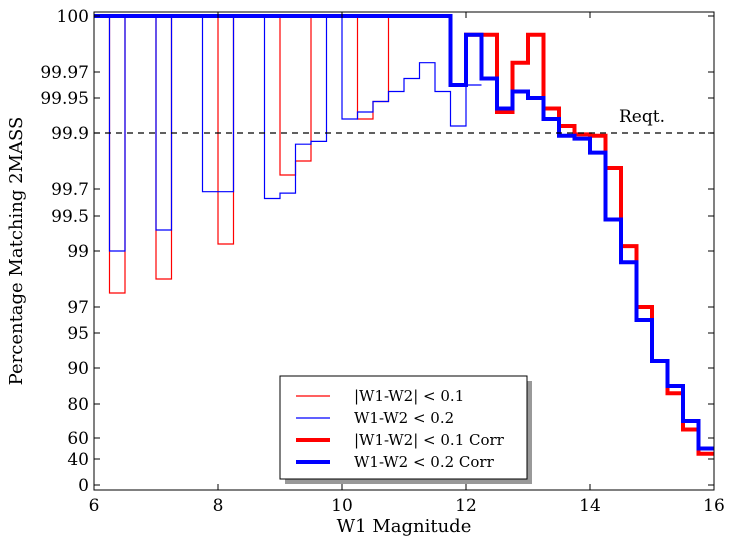  Describe the element at coordinates (342, 506) in the screenshot. I see `x-tick-label: 10` at that location.